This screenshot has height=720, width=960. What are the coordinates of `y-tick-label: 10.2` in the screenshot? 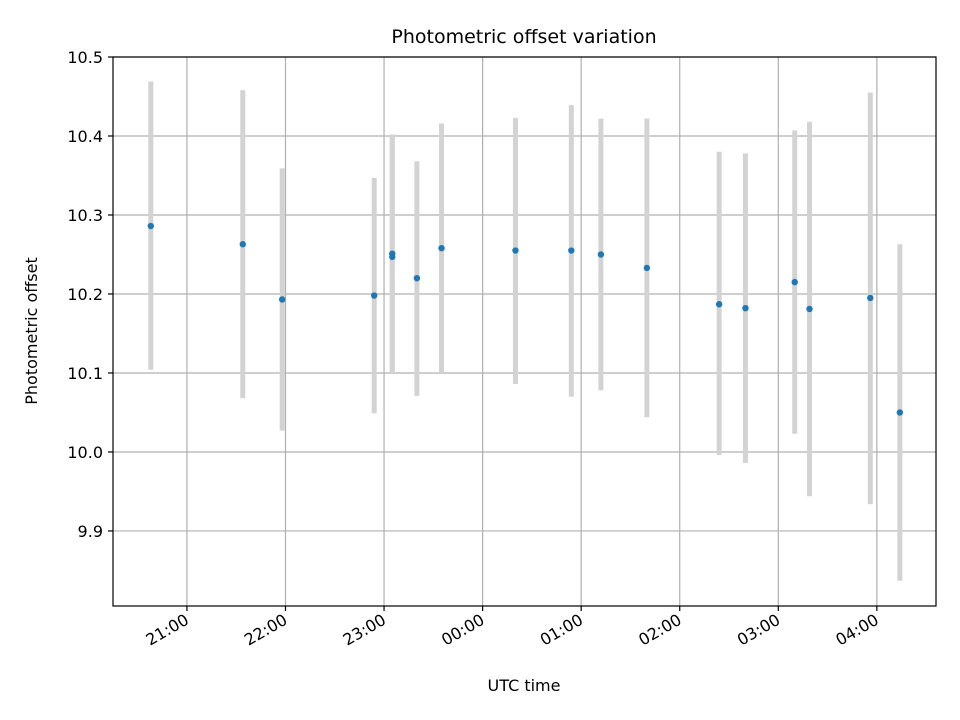 It's located at (85, 294).